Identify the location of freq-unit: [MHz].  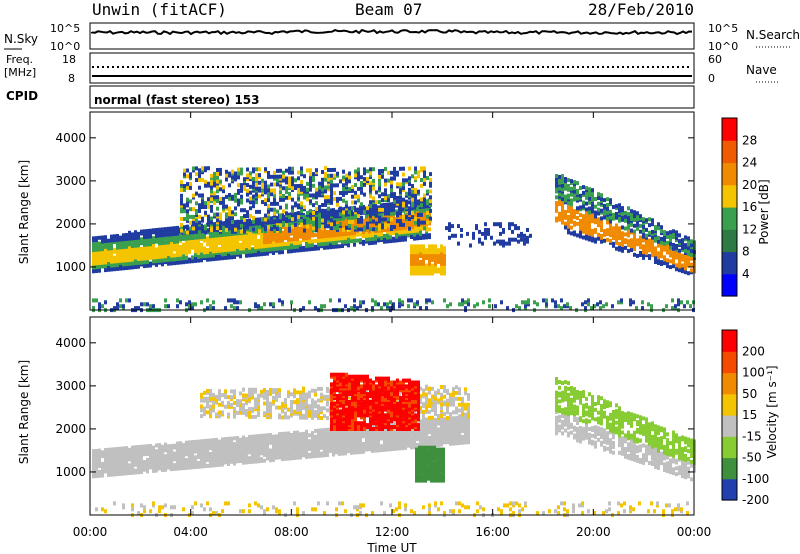
(20, 72).